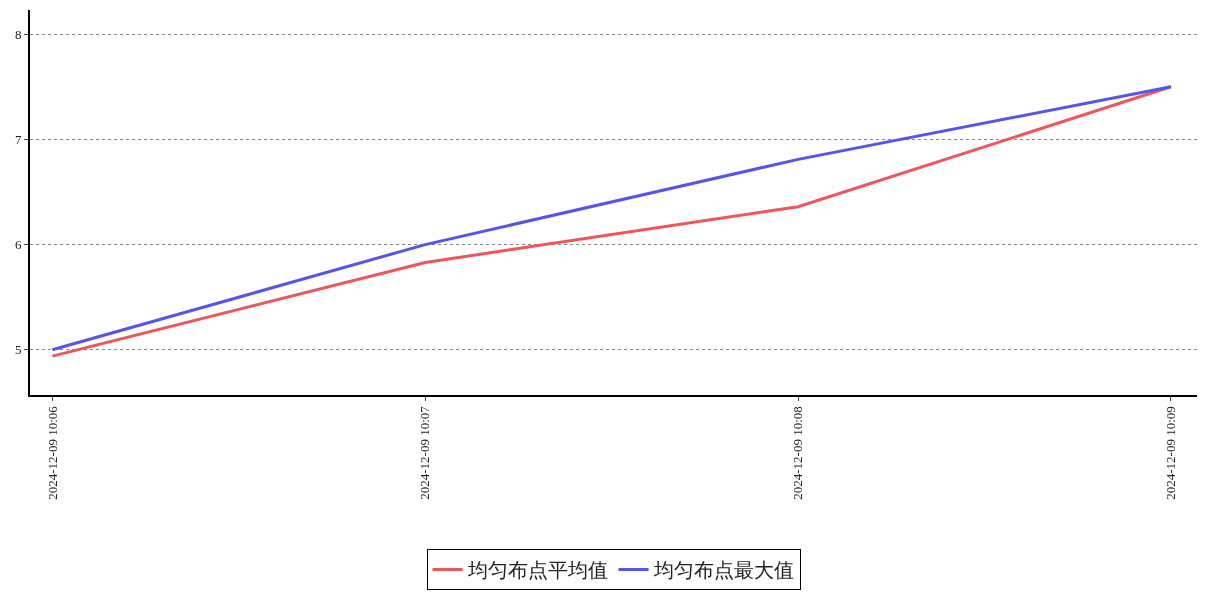 This screenshot has width=1207, height=600. What do you see at coordinates (798, 453) in the screenshot?
I see `x-tick-label: 2024-12-09 10:08` at bounding box center [798, 453].